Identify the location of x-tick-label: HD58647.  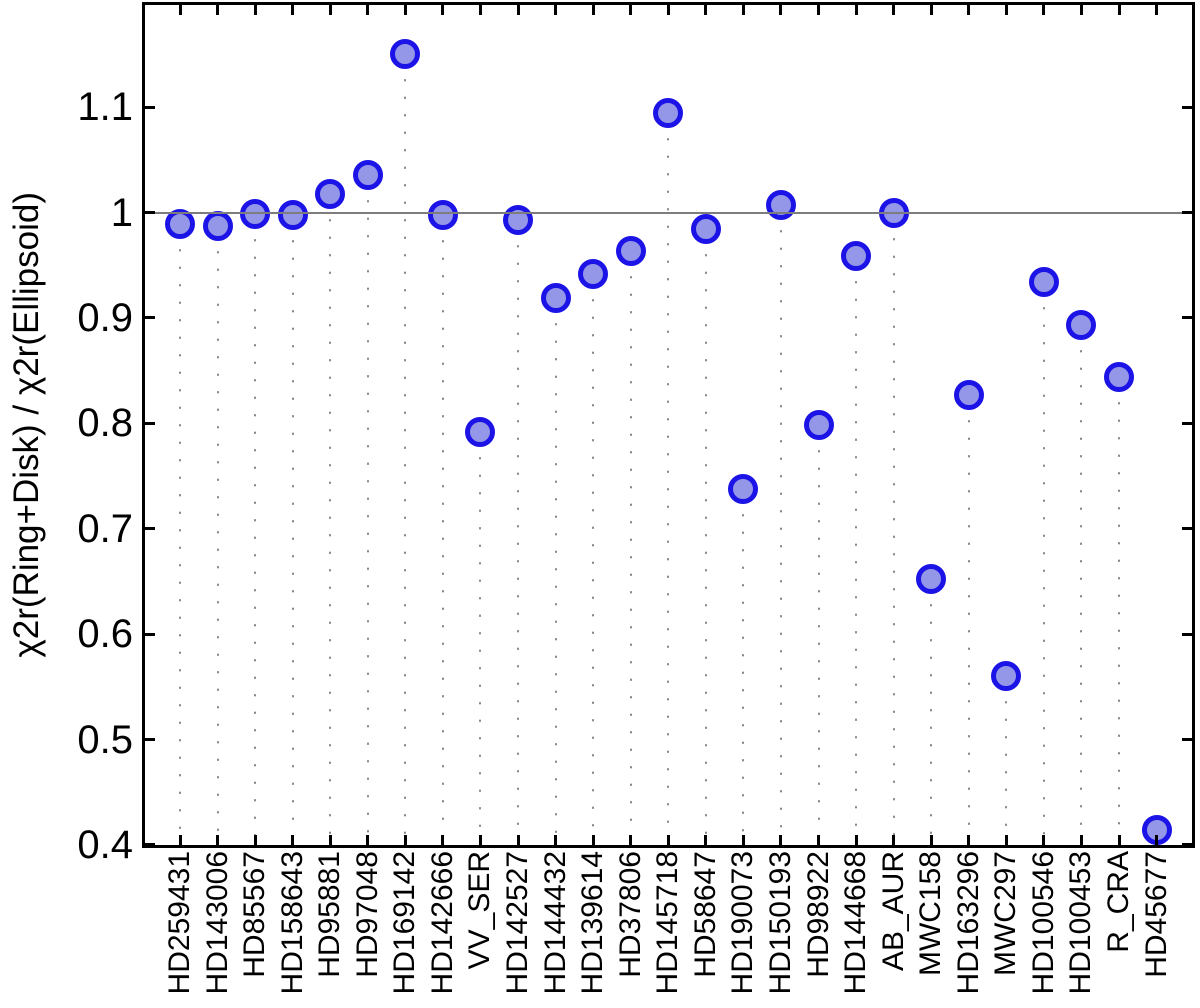
(706, 929).